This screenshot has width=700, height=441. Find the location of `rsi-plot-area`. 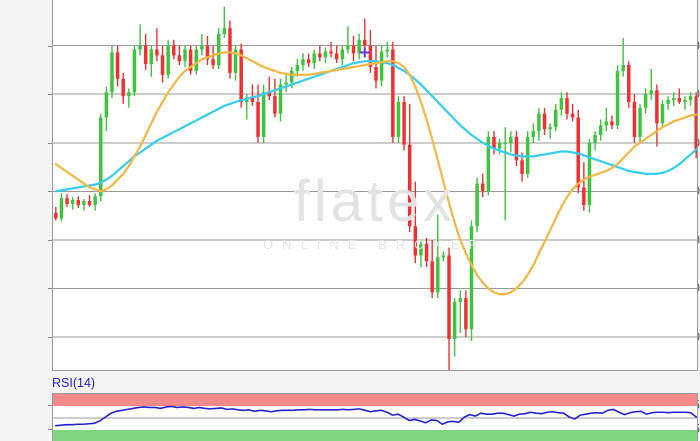

rsi-plot-area is located at coordinates (375, 417).